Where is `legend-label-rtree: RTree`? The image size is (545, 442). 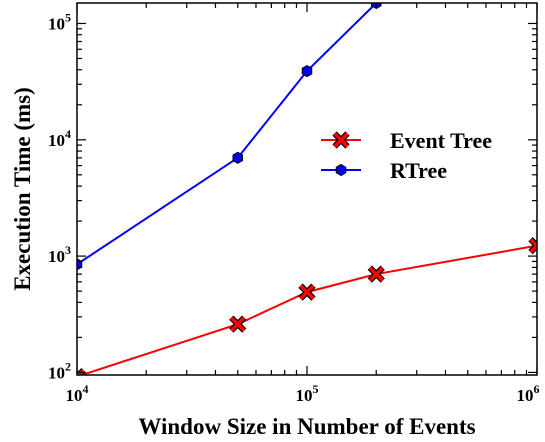 legend-label-rtree: RTree is located at coordinates (418, 170).